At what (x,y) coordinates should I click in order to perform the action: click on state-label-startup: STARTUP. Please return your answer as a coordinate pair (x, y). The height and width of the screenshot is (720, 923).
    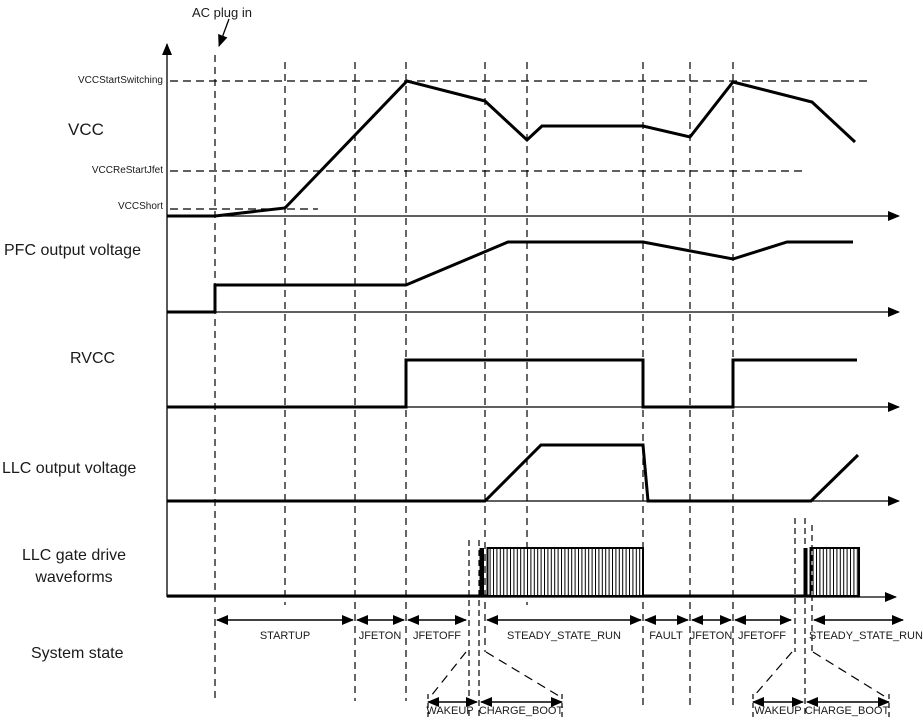
    Looking at the image, I should click on (285, 636).